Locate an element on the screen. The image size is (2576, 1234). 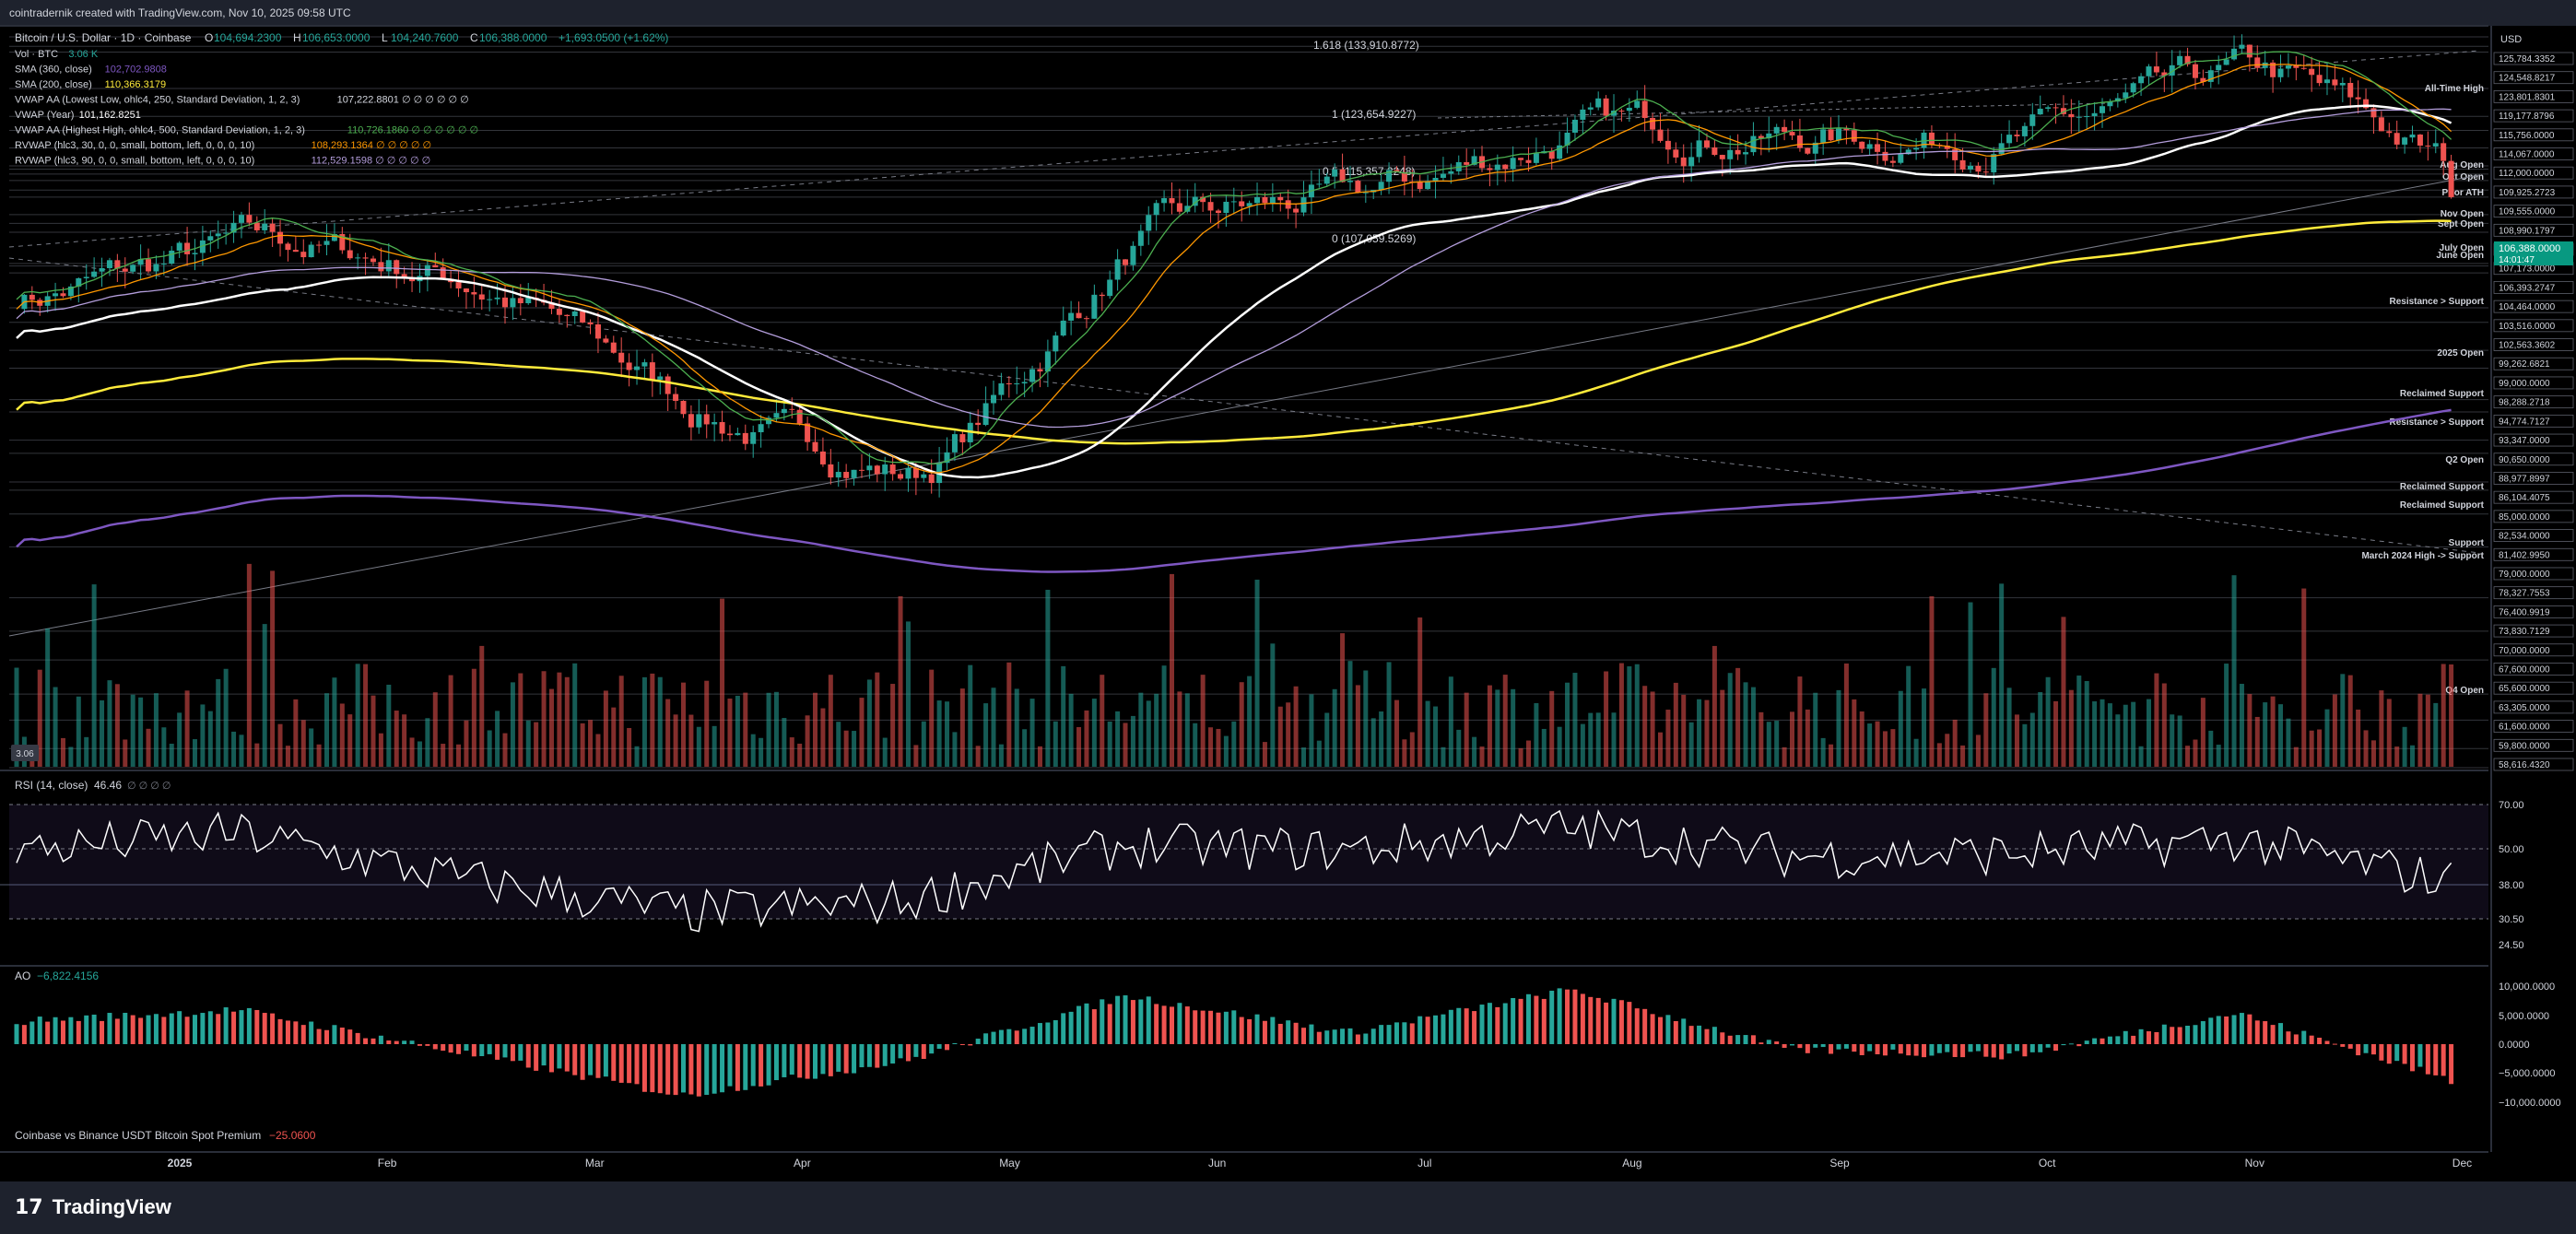
time-axis: 2025 Feb Mar Apr May Jun Jul Aug Sep Oct Nov Dec is located at coordinates (1320, 1163).